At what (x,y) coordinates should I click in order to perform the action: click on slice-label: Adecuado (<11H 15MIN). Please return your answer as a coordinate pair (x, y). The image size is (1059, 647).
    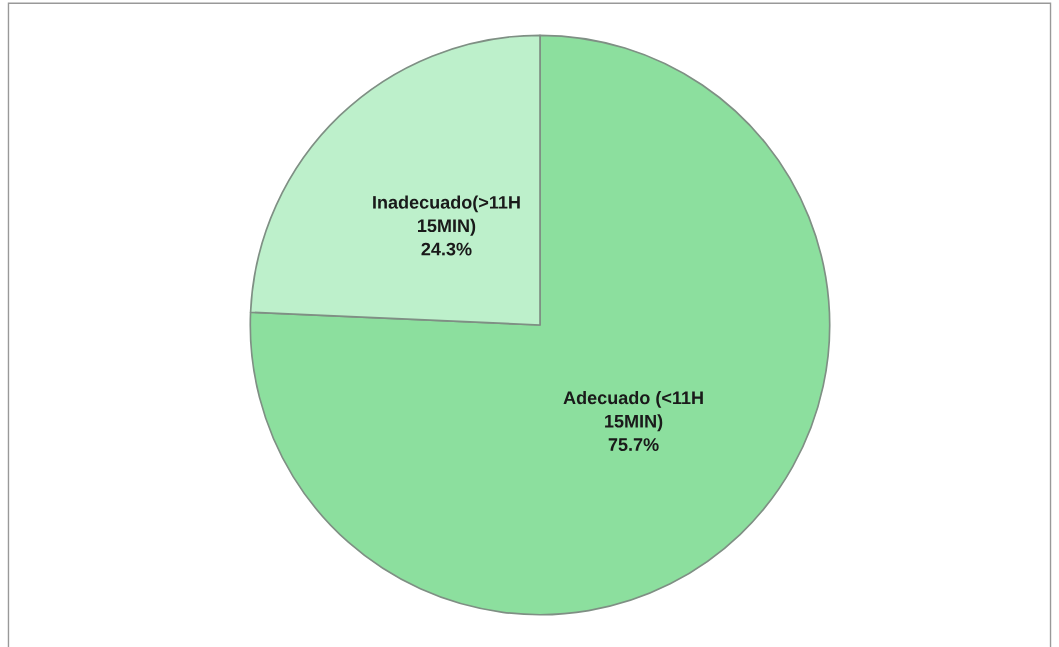
    Looking at the image, I should click on (633, 411).